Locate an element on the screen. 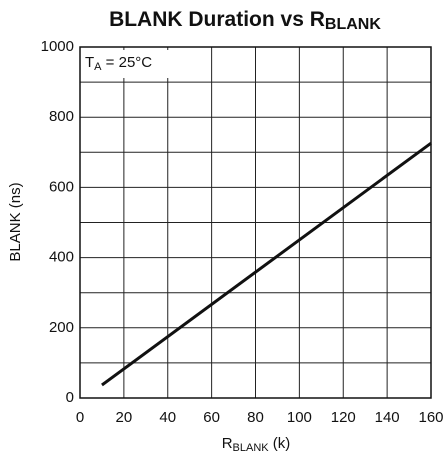  y-tick-label: 400 is located at coordinates (61, 257).